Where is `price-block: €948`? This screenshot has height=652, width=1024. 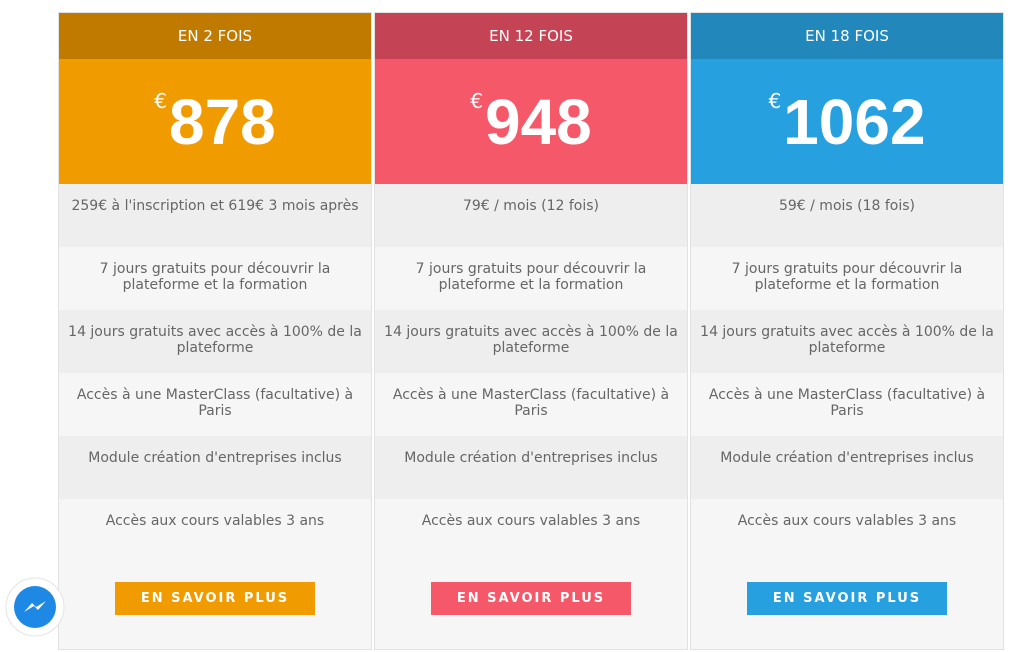
price-block: €948 is located at coordinates (531, 121).